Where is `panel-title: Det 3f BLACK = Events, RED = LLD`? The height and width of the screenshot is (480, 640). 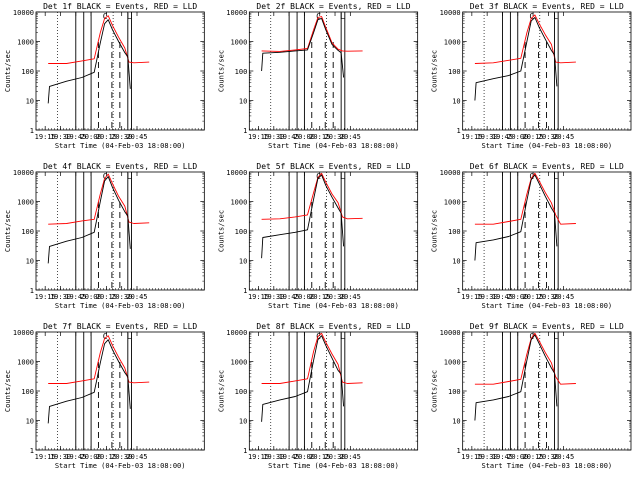 panel-title: Det 3f BLACK = Events, RED = LLD is located at coordinates (547, 6).